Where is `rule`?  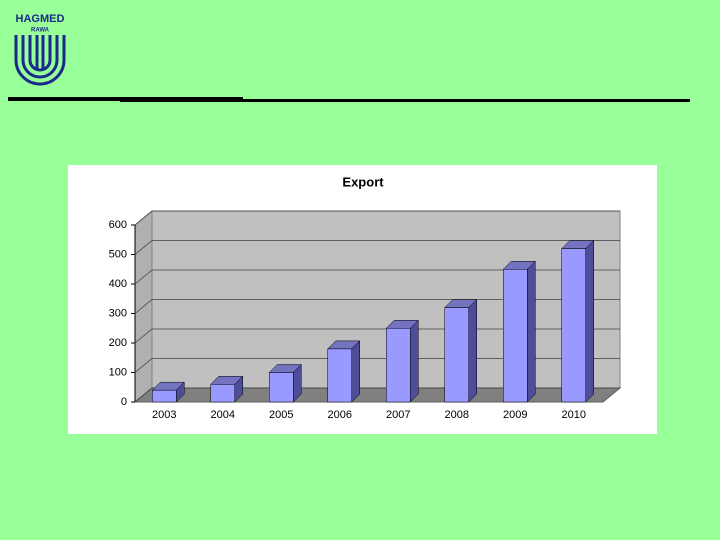 rule is located at coordinates (405, 100).